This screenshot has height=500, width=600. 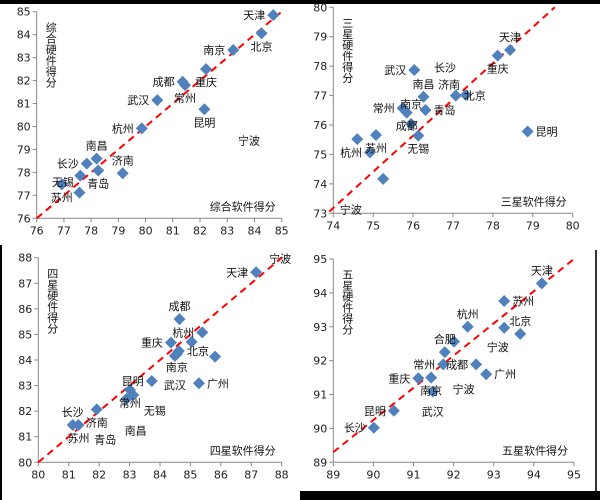 I want to click on point-label: 杭州, so click(x=351, y=152).